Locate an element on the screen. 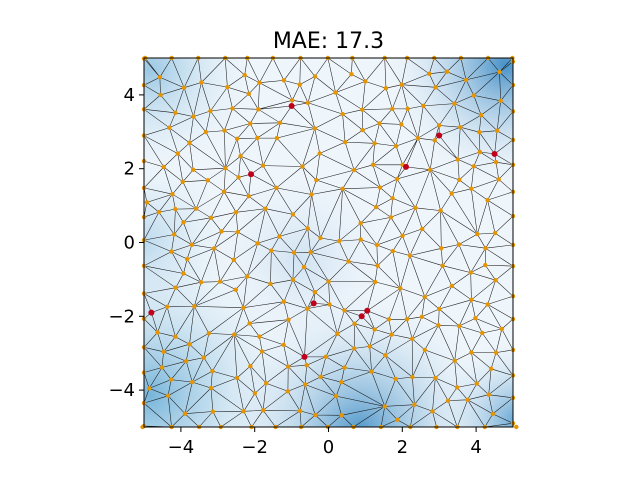 The height and width of the screenshot is (480, 640). y-tick-label: −4 is located at coordinates (121, 390).